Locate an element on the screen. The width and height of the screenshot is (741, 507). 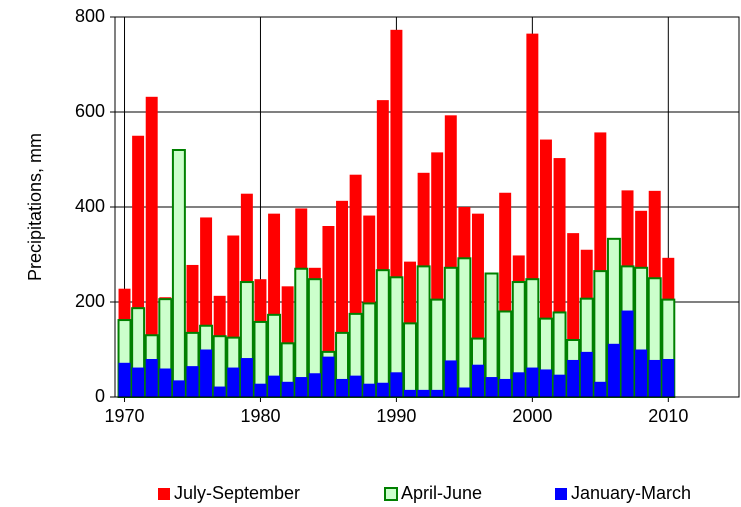
legend-label: April-June is located at coordinates (441, 493).